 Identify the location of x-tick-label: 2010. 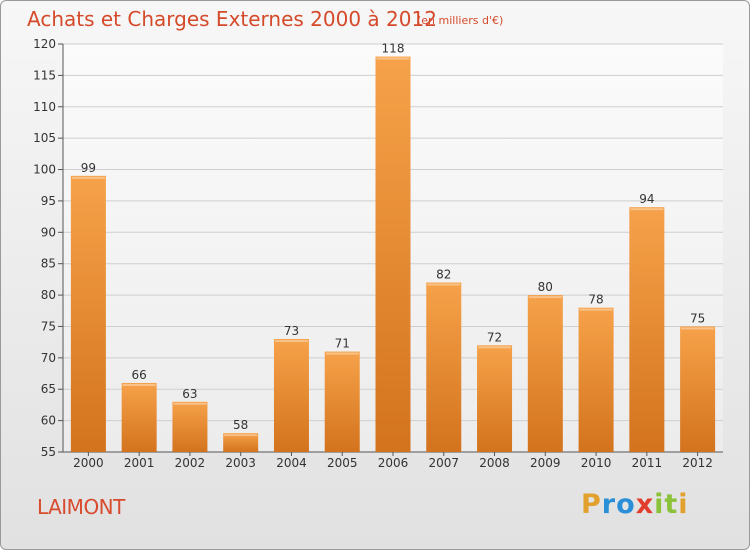
(596, 463).